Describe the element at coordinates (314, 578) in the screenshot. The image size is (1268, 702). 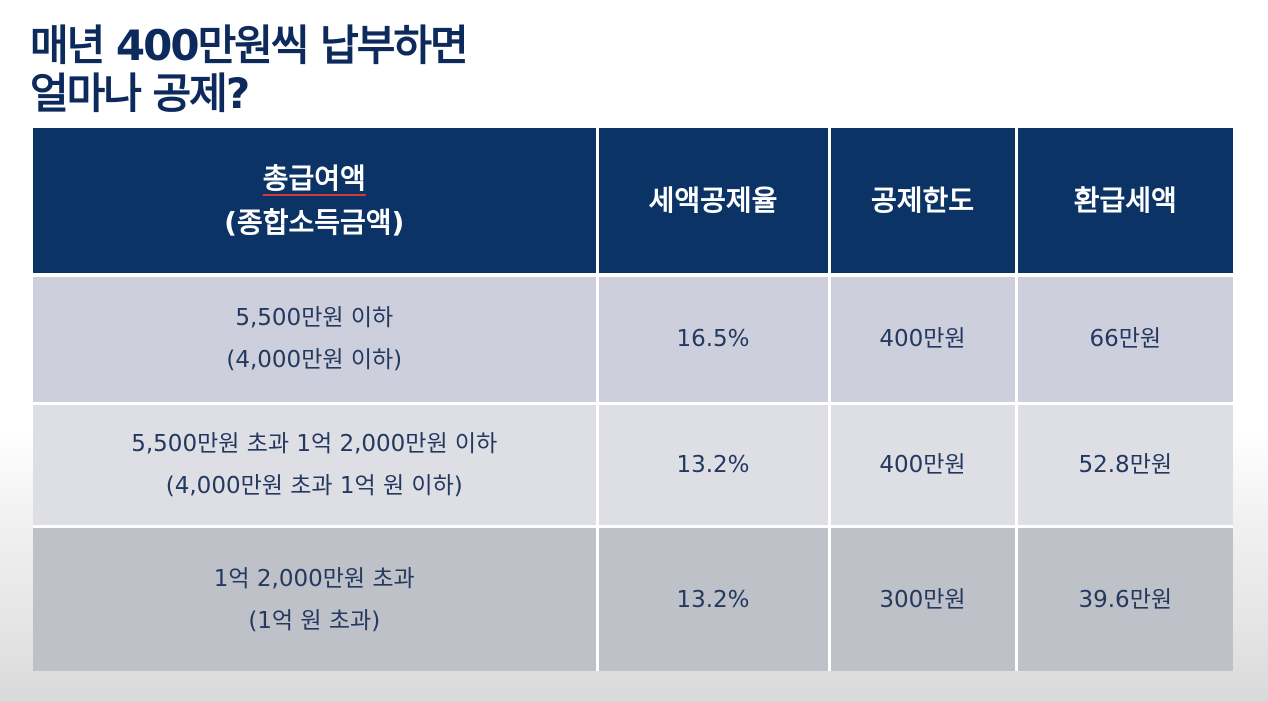
I see `cell-income-main: 1억 2,000만원 초과` at that location.